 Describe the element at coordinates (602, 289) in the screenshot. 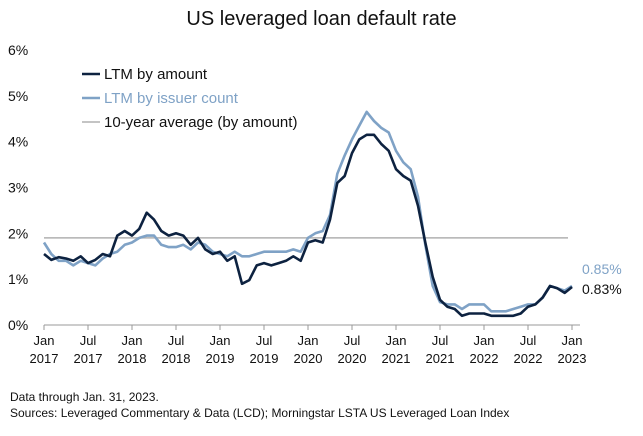

I see `end-label-amount: 0.83%` at that location.